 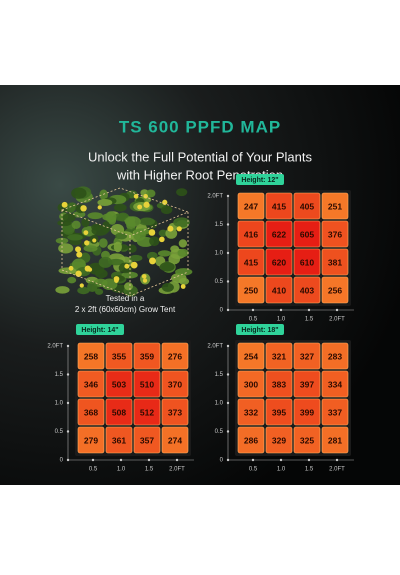 What do you see at coordinates (251, 440) in the screenshot?
I see `cell-value: 286` at bounding box center [251, 440].